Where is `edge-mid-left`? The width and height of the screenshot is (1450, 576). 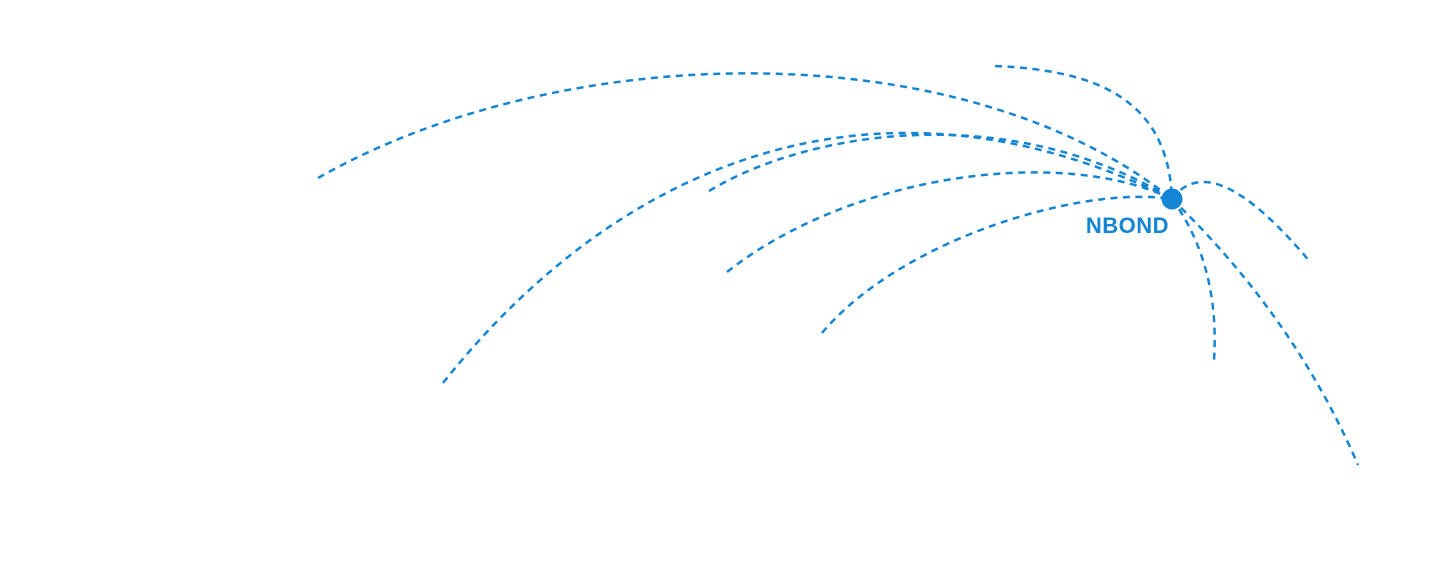 edge-mid-left is located at coordinates (949, 222).